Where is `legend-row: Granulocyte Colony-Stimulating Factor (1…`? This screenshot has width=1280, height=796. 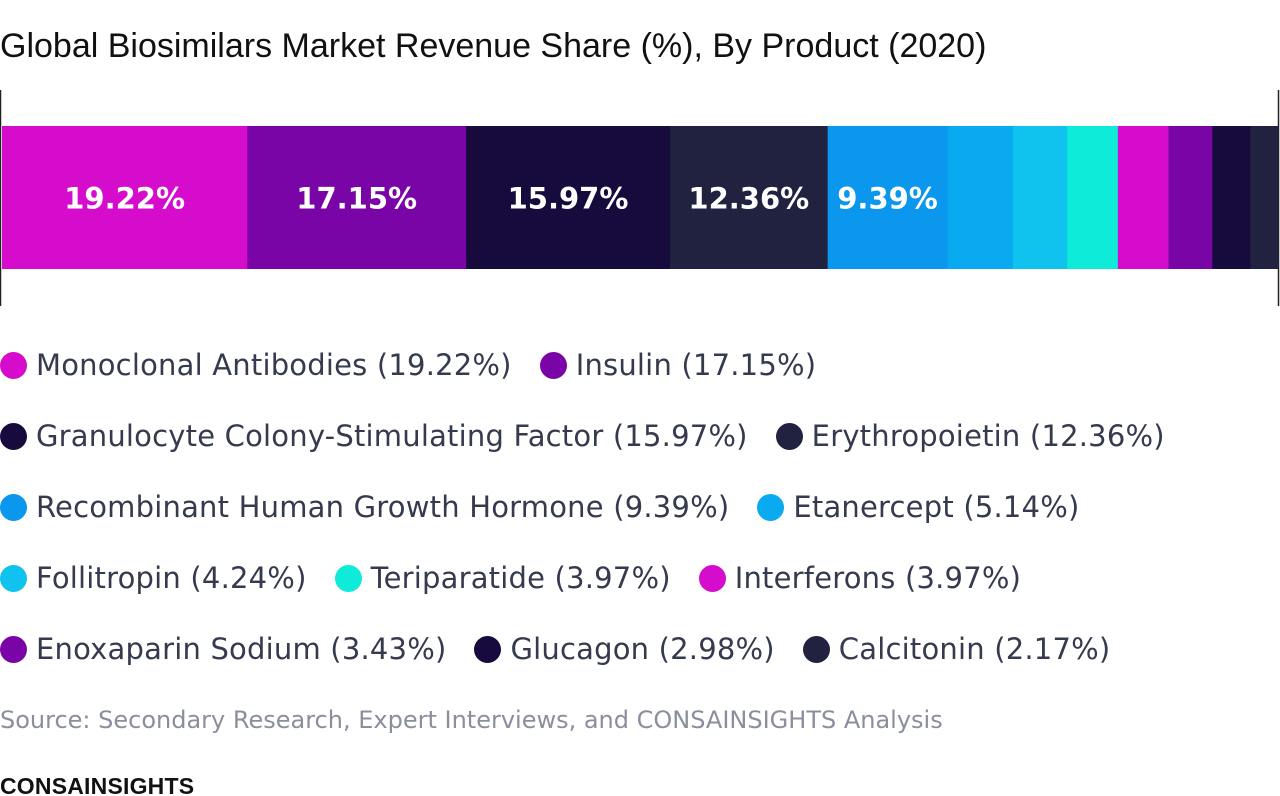
legend-row: Granulocyte Colony-Stimulating Factor (1… is located at coordinates (640, 436).